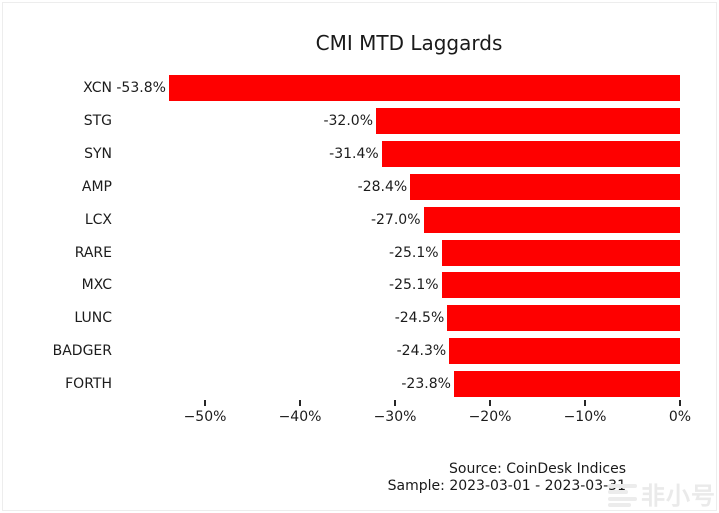 The width and height of the screenshot is (719, 513). I want to click on x-tick-label: 0%, so click(680, 417).